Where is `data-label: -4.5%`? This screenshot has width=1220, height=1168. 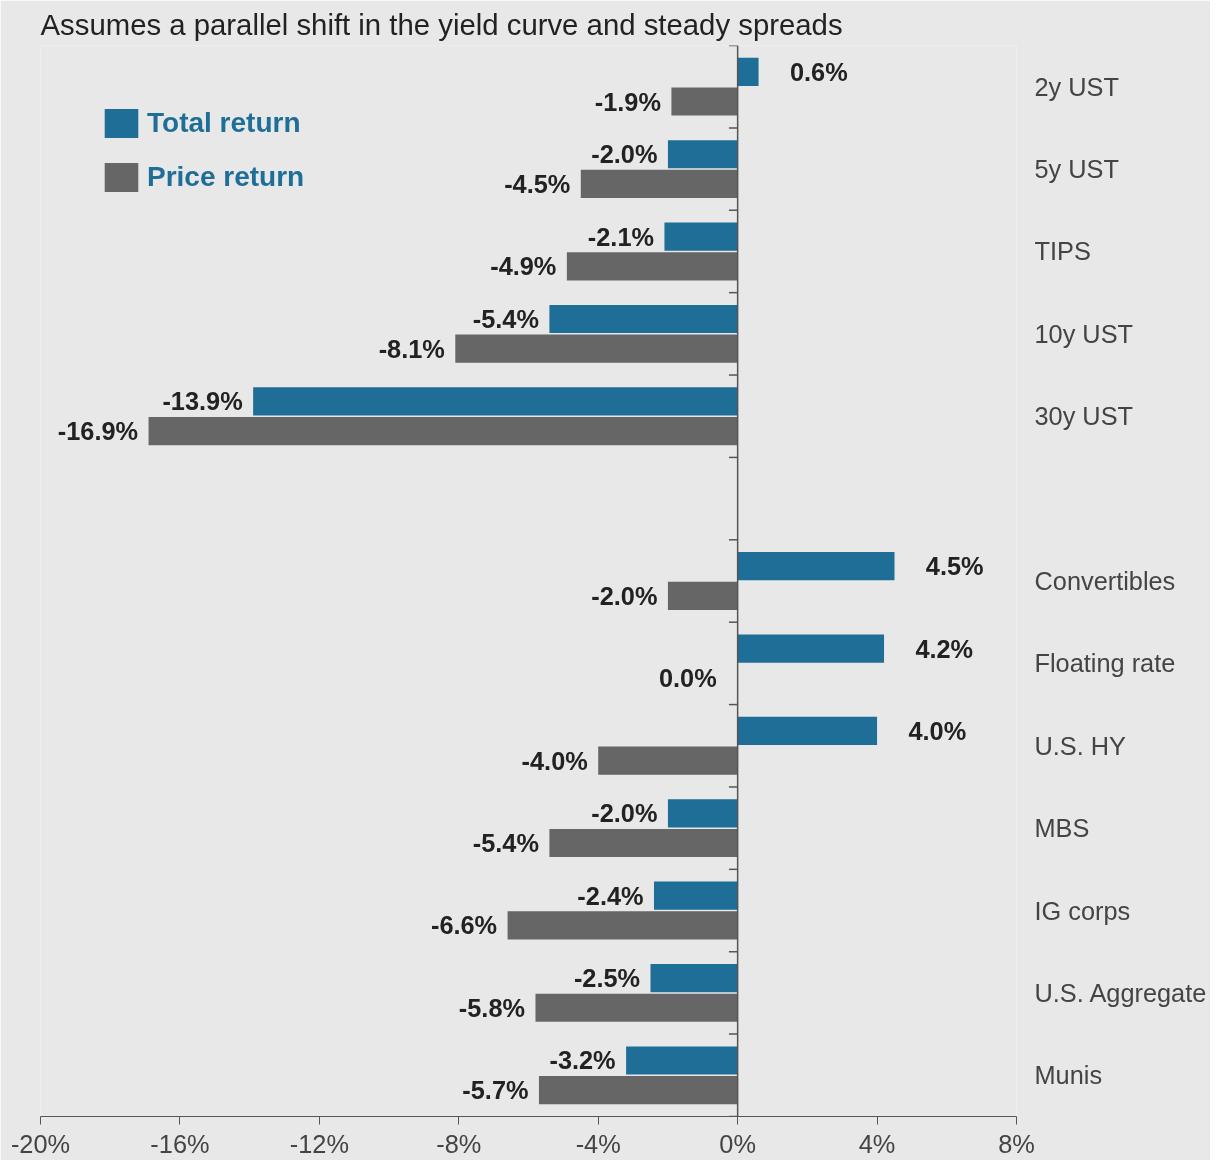 data-label: -4.5% is located at coordinates (537, 183).